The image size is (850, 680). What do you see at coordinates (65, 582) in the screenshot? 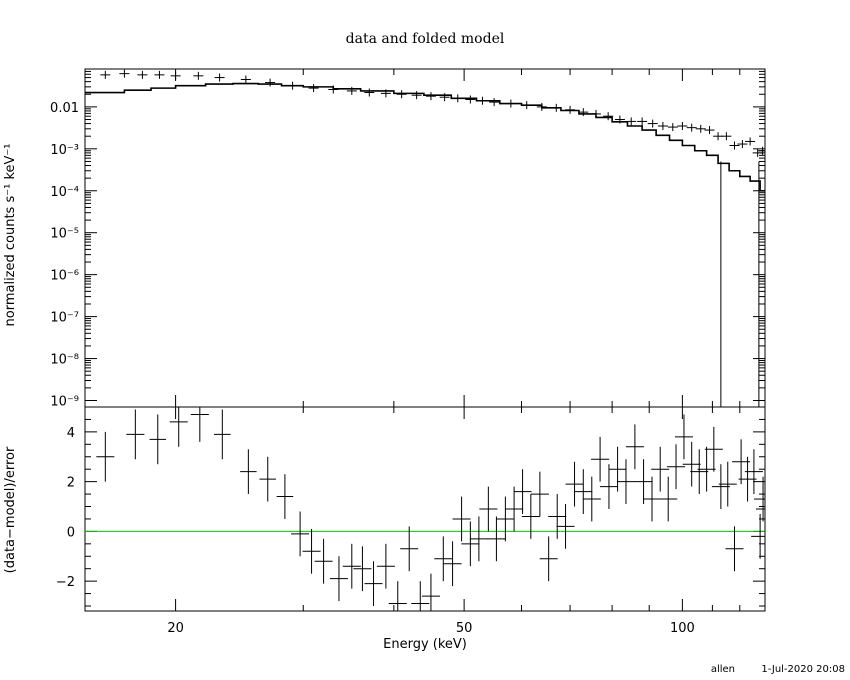
I see `bottom-y-tick-label: −2` at bounding box center [65, 582].